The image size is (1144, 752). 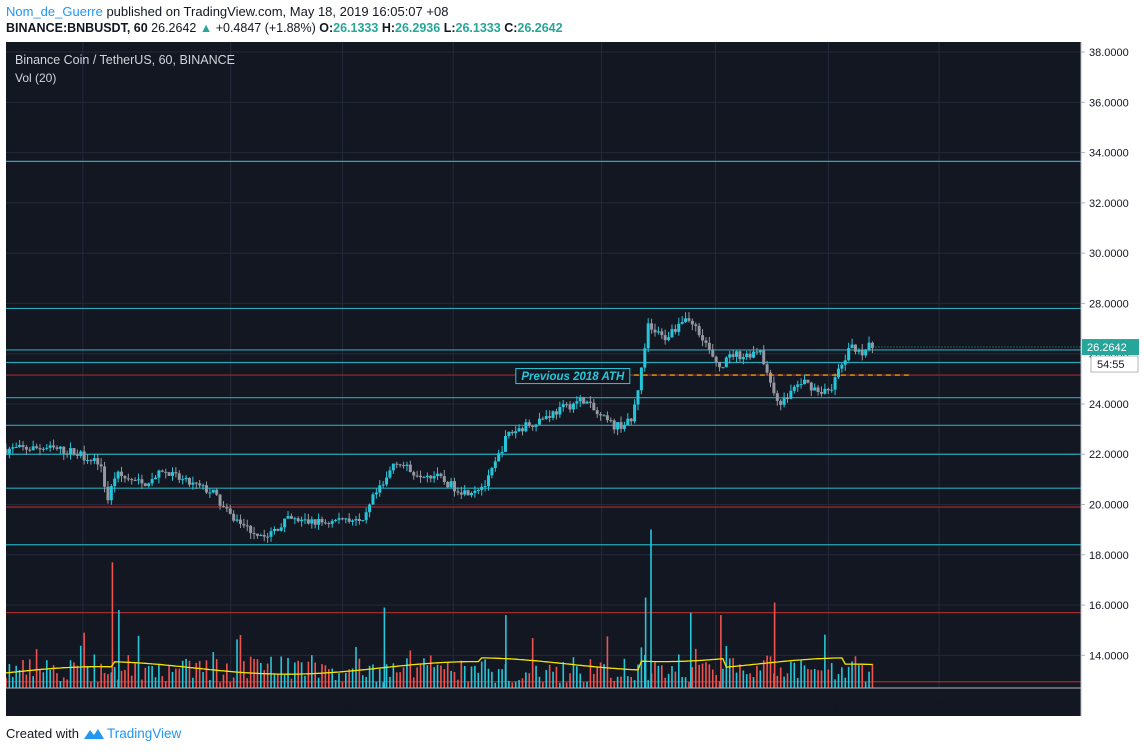 What do you see at coordinates (125, 60) in the screenshot?
I see `chart-title: Binance Coin / TetherUS, 60, BINANCE` at bounding box center [125, 60].